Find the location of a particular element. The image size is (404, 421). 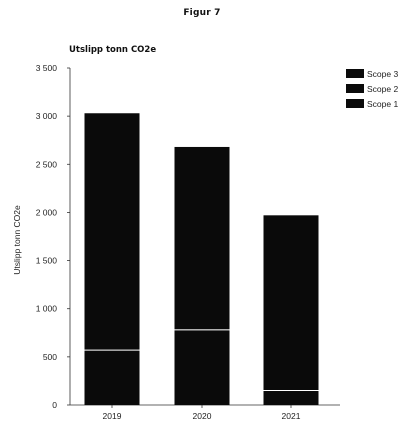

x-tick-label: 2019 is located at coordinates (112, 416).